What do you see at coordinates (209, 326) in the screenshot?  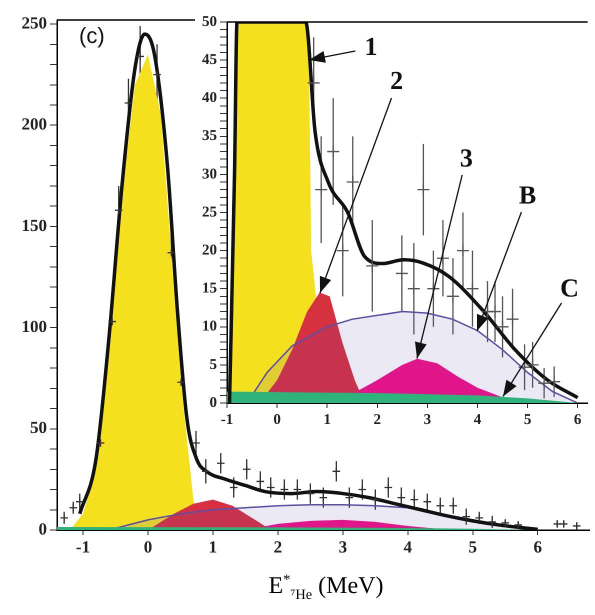 I see `y-tick-label: 10` at bounding box center [209, 326].